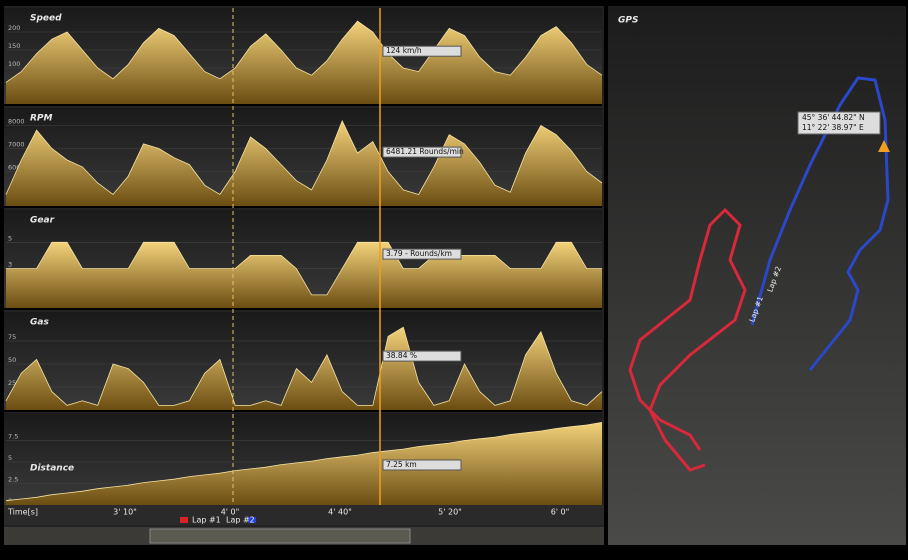 This screenshot has height=560, width=908. What do you see at coordinates (16, 168) in the screenshot?
I see `y-tick-label: 6000` at bounding box center [16, 168].